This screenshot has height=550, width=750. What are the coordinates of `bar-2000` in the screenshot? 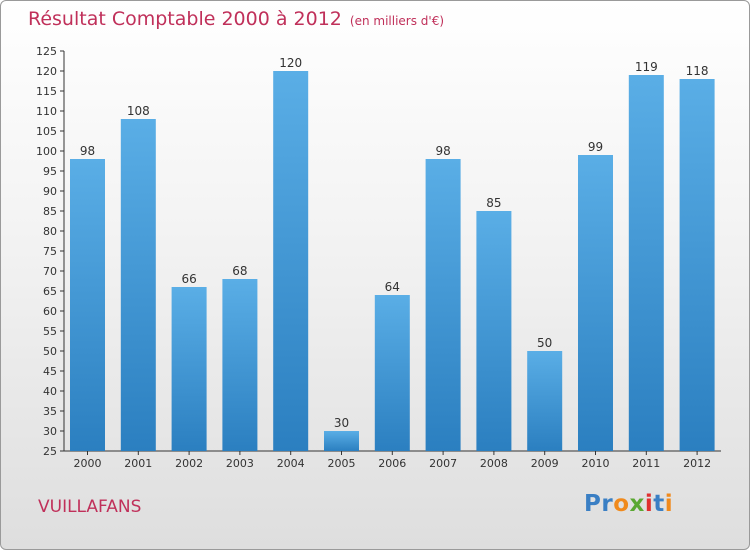 It's located at (87, 305).